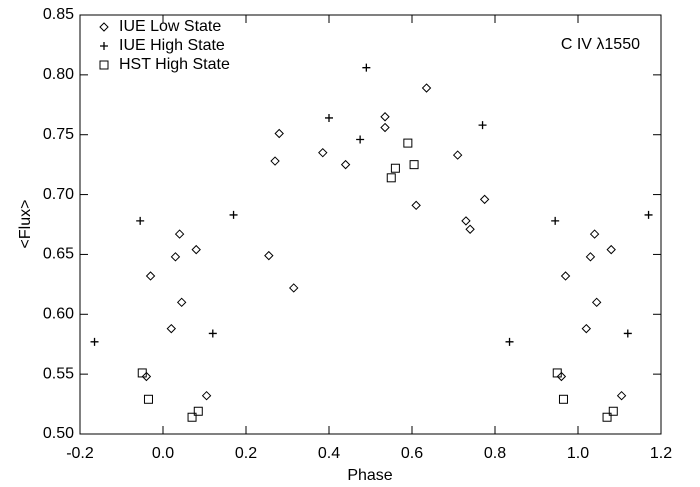 The width and height of the screenshot is (700, 487). Describe the element at coordinates (174, 64) in the screenshot. I see `legend-label: HST High State` at that location.